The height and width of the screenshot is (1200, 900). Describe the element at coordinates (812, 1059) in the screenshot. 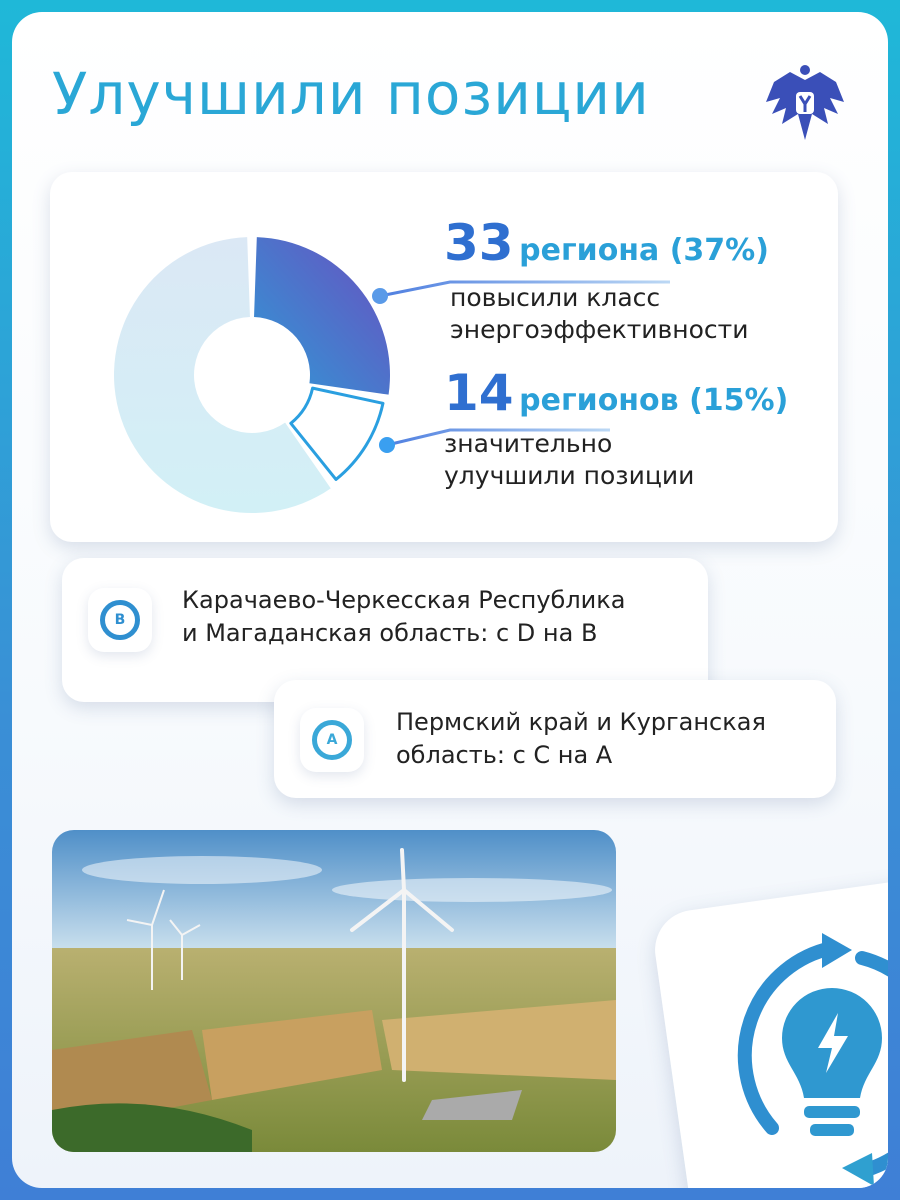

I see `lightbulb-refresh-icon` at that location.